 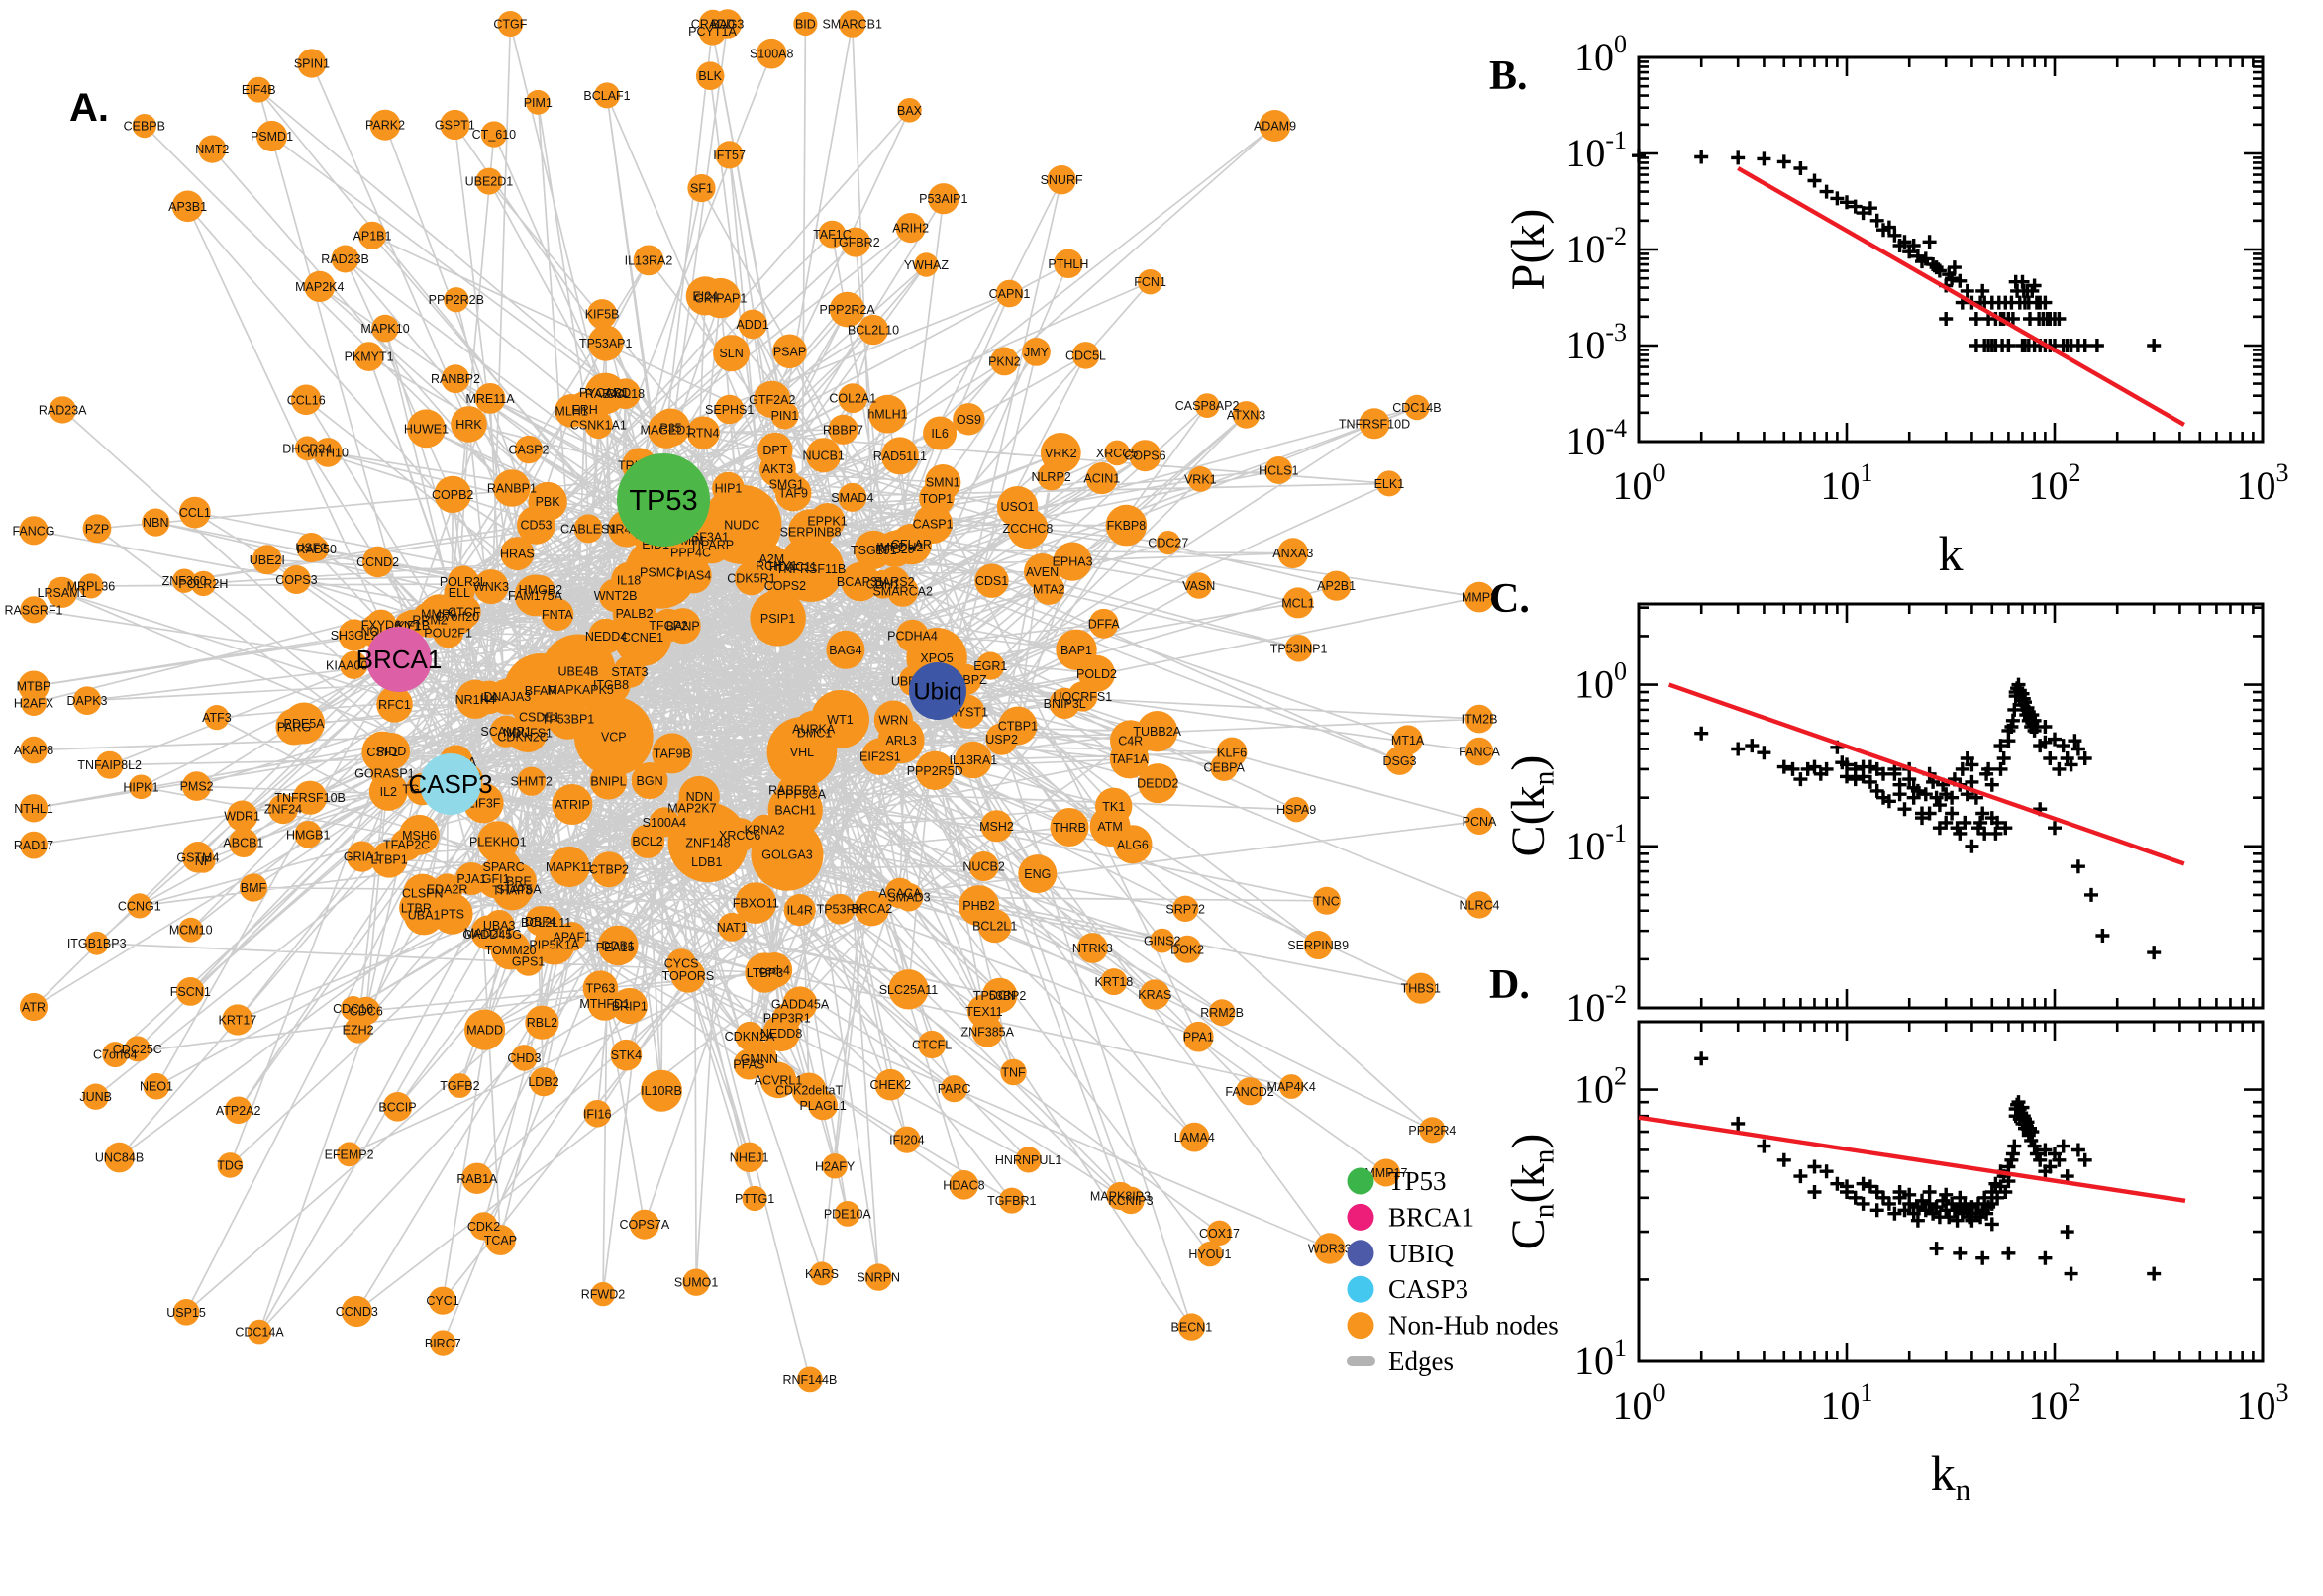 I want to click on network-node-label: SLC25A11, so click(x=909, y=990).